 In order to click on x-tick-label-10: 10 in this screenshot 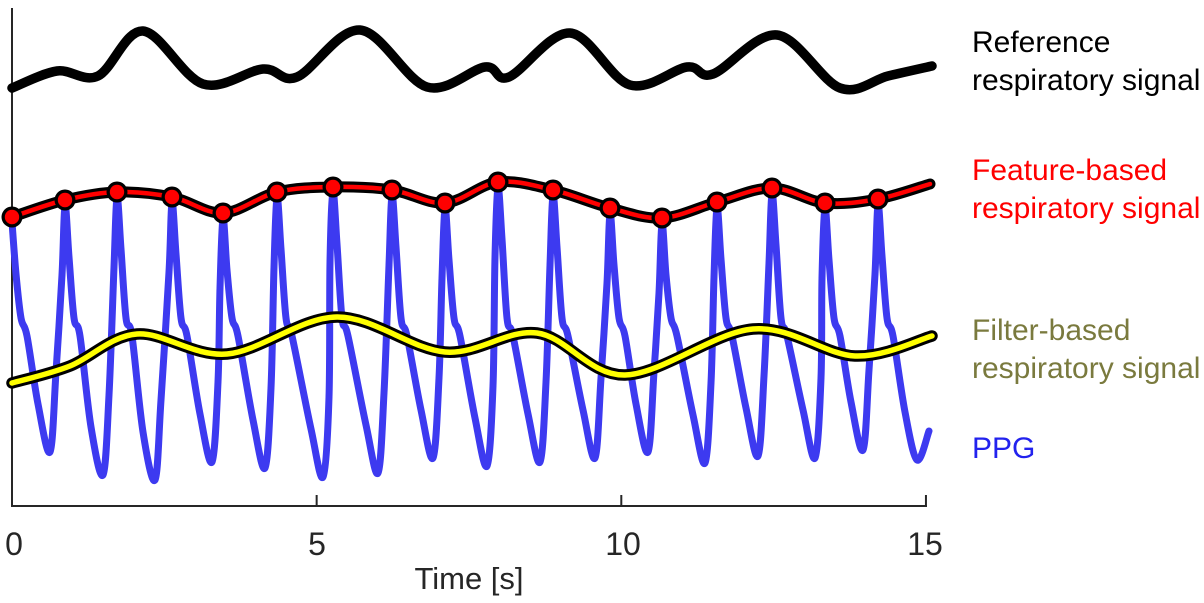, I will do `click(623, 544)`.